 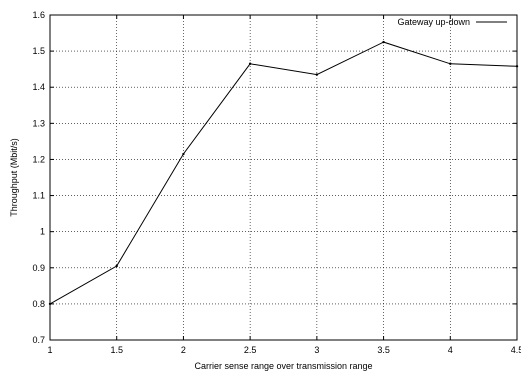 What do you see at coordinates (316, 350) in the screenshot?
I see `x-tick-label: 3` at bounding box center [316, 350].